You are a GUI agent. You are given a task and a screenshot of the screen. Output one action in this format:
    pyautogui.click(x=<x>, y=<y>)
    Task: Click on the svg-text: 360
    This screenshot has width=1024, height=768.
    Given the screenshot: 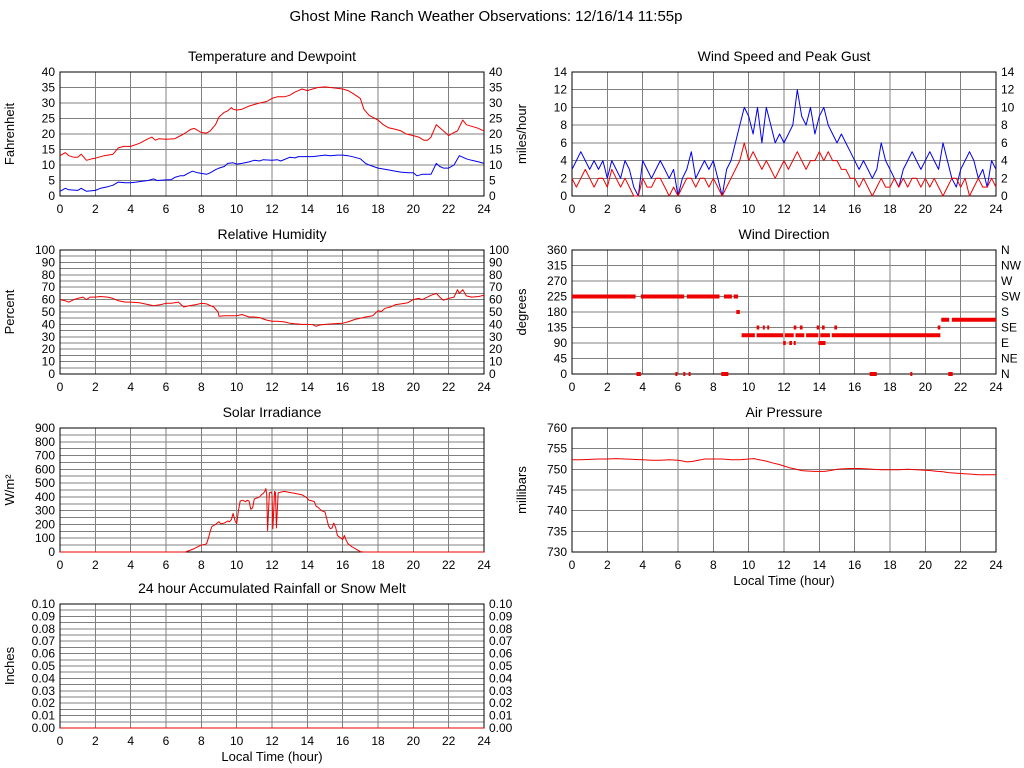 What is the action you would take?
    pyautogui.click(x=557, y=250)
    